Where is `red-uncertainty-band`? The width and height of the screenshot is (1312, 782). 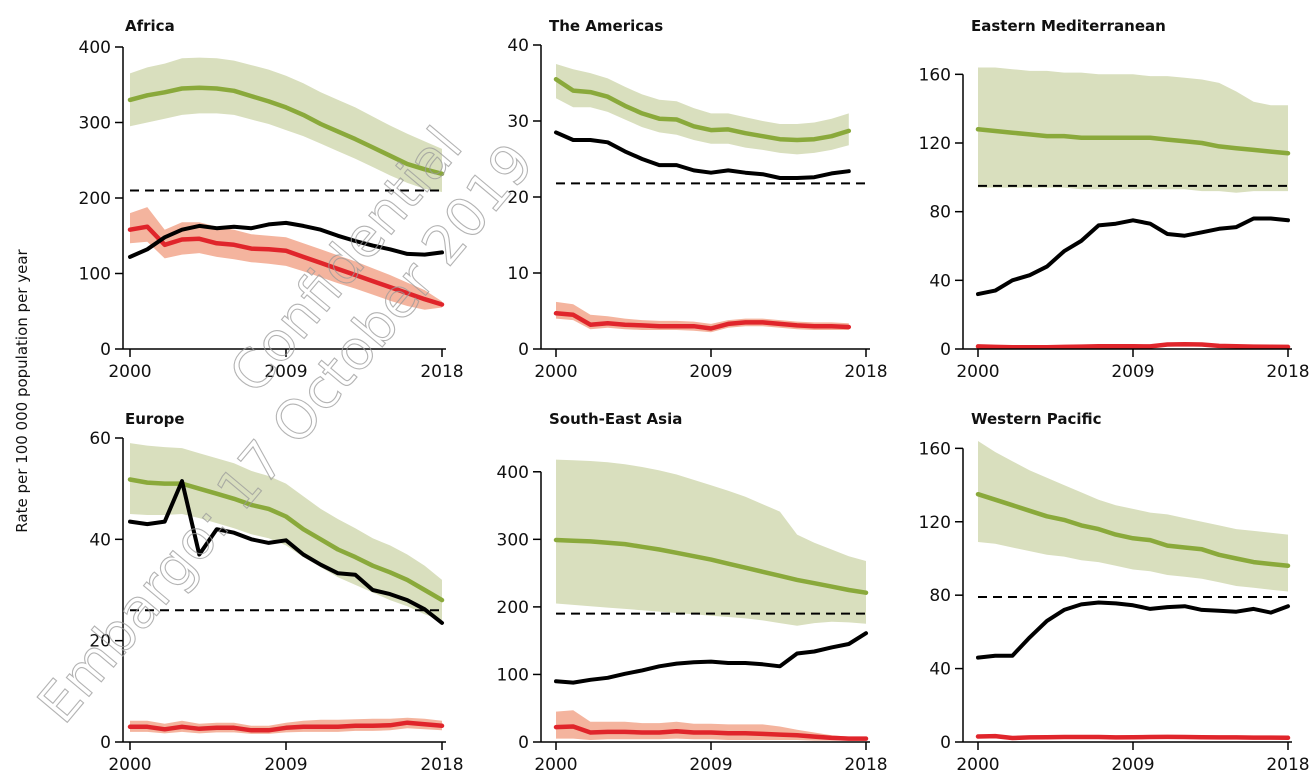 red-uncertainty-band is located at coordinates (286, 258).